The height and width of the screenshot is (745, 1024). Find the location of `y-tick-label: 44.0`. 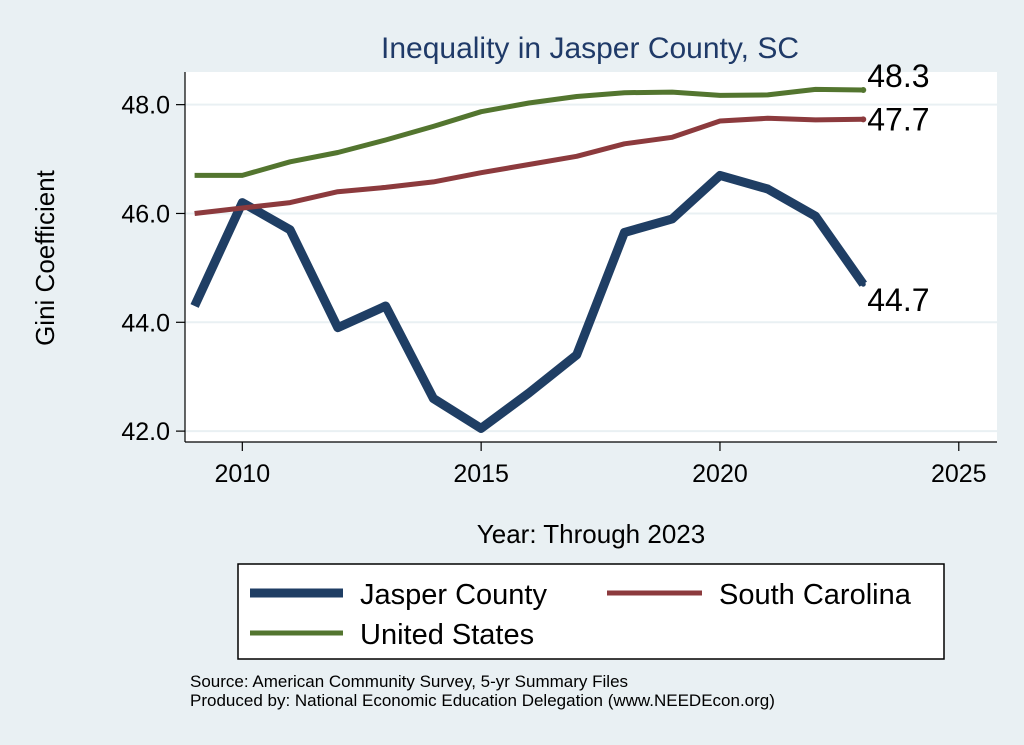

y-tick-label: 44.0 is located at coordinates (145, 323).